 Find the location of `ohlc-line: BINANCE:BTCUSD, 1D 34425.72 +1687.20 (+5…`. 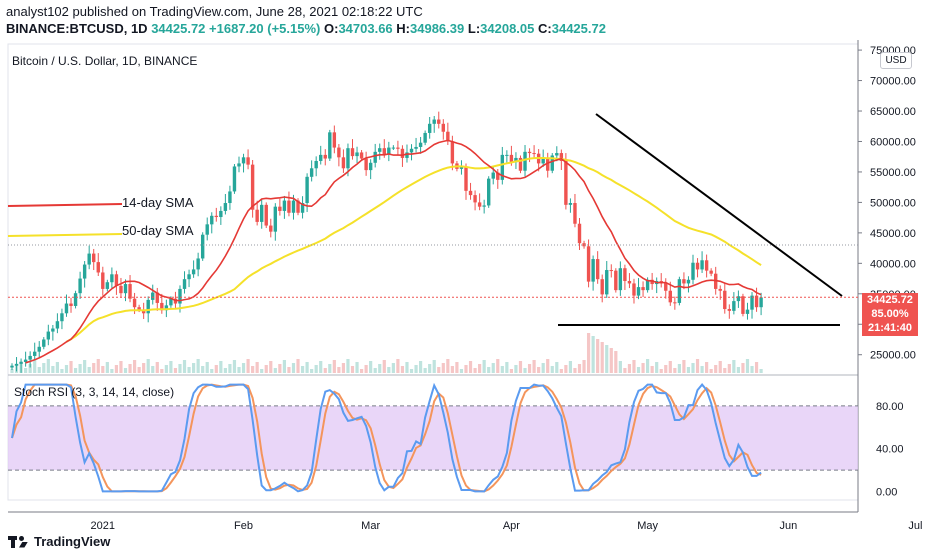

ohlc-line: BINANCE:BTCUSD, 1D 34425.72 +1687.20 (+5… is located at coordinates (306, 28).